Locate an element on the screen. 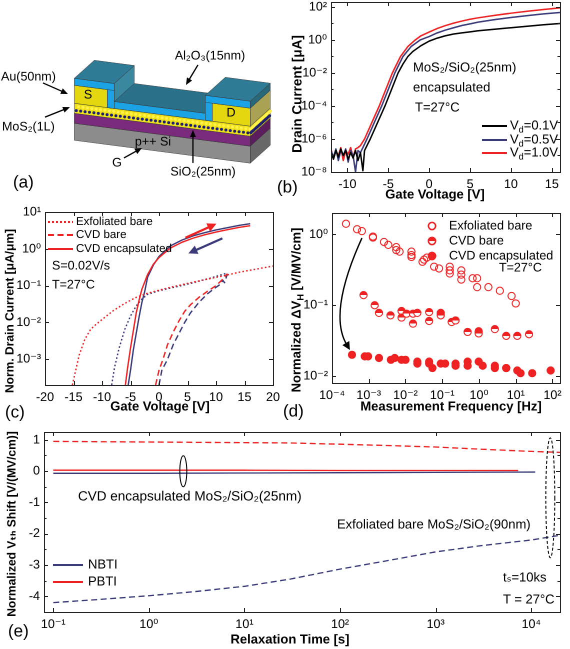  x-tick-label: 10¹ is located at coordinates (244, 623).